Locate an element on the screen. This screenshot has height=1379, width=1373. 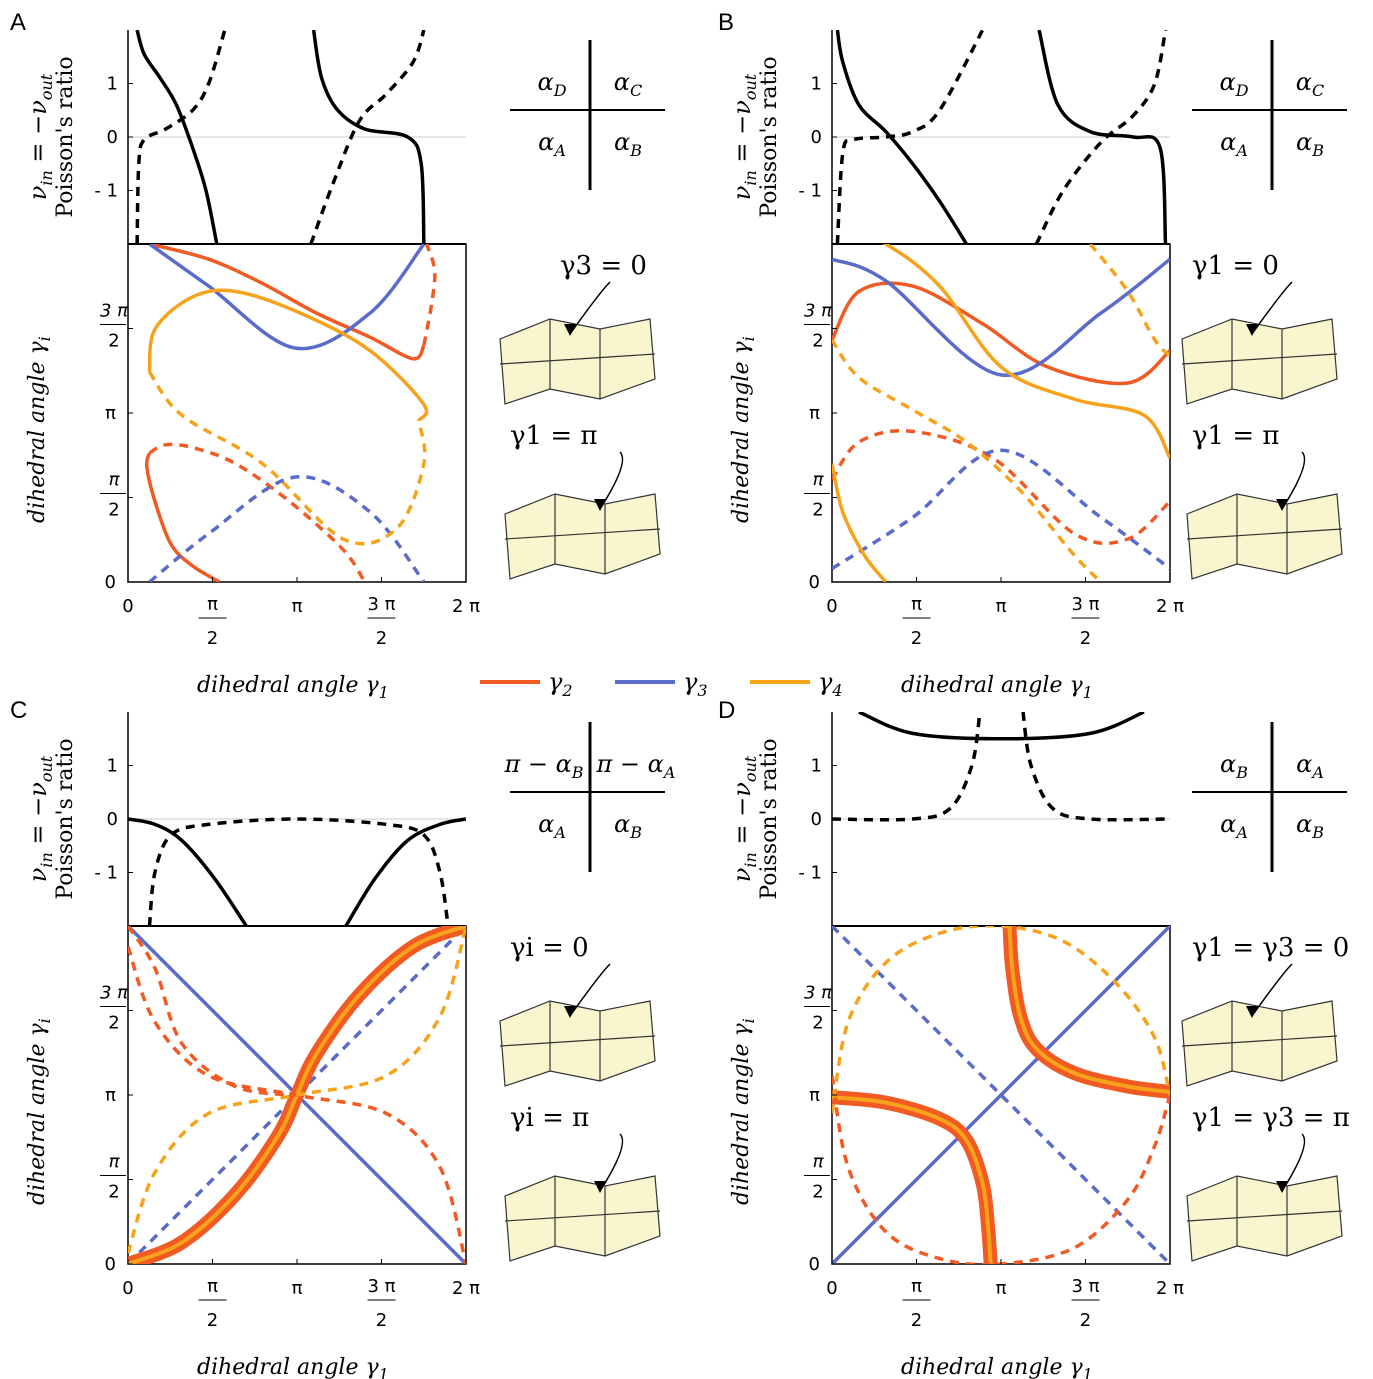
annotation-bottom: γ1 = γ3 = π is located at coordinates (1271, 1118).